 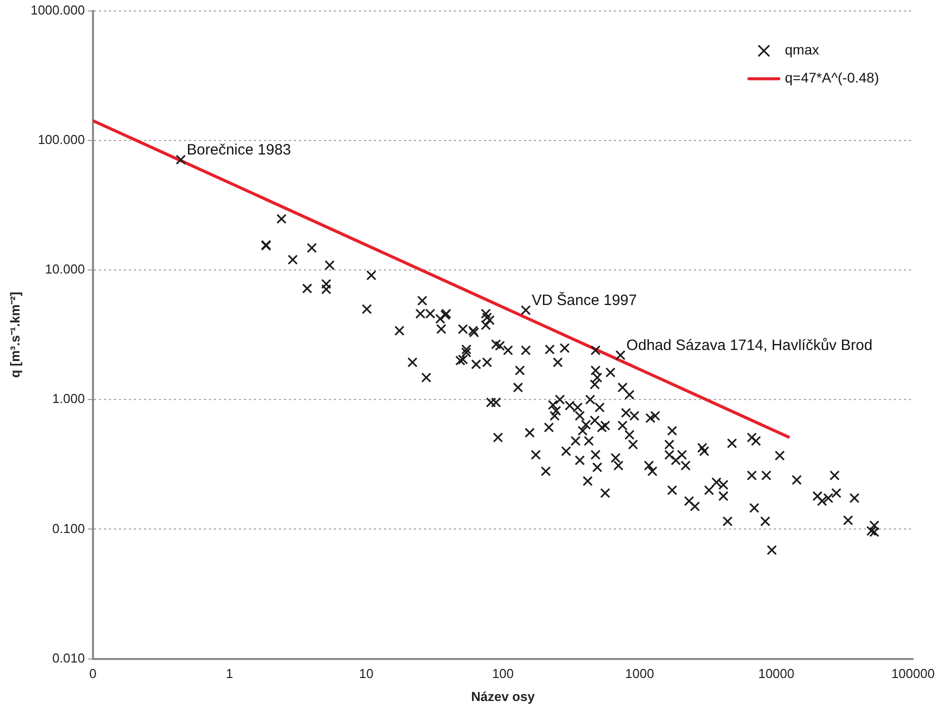 I want to click on x-tick-label: 10000, so click(x=776, y=674).